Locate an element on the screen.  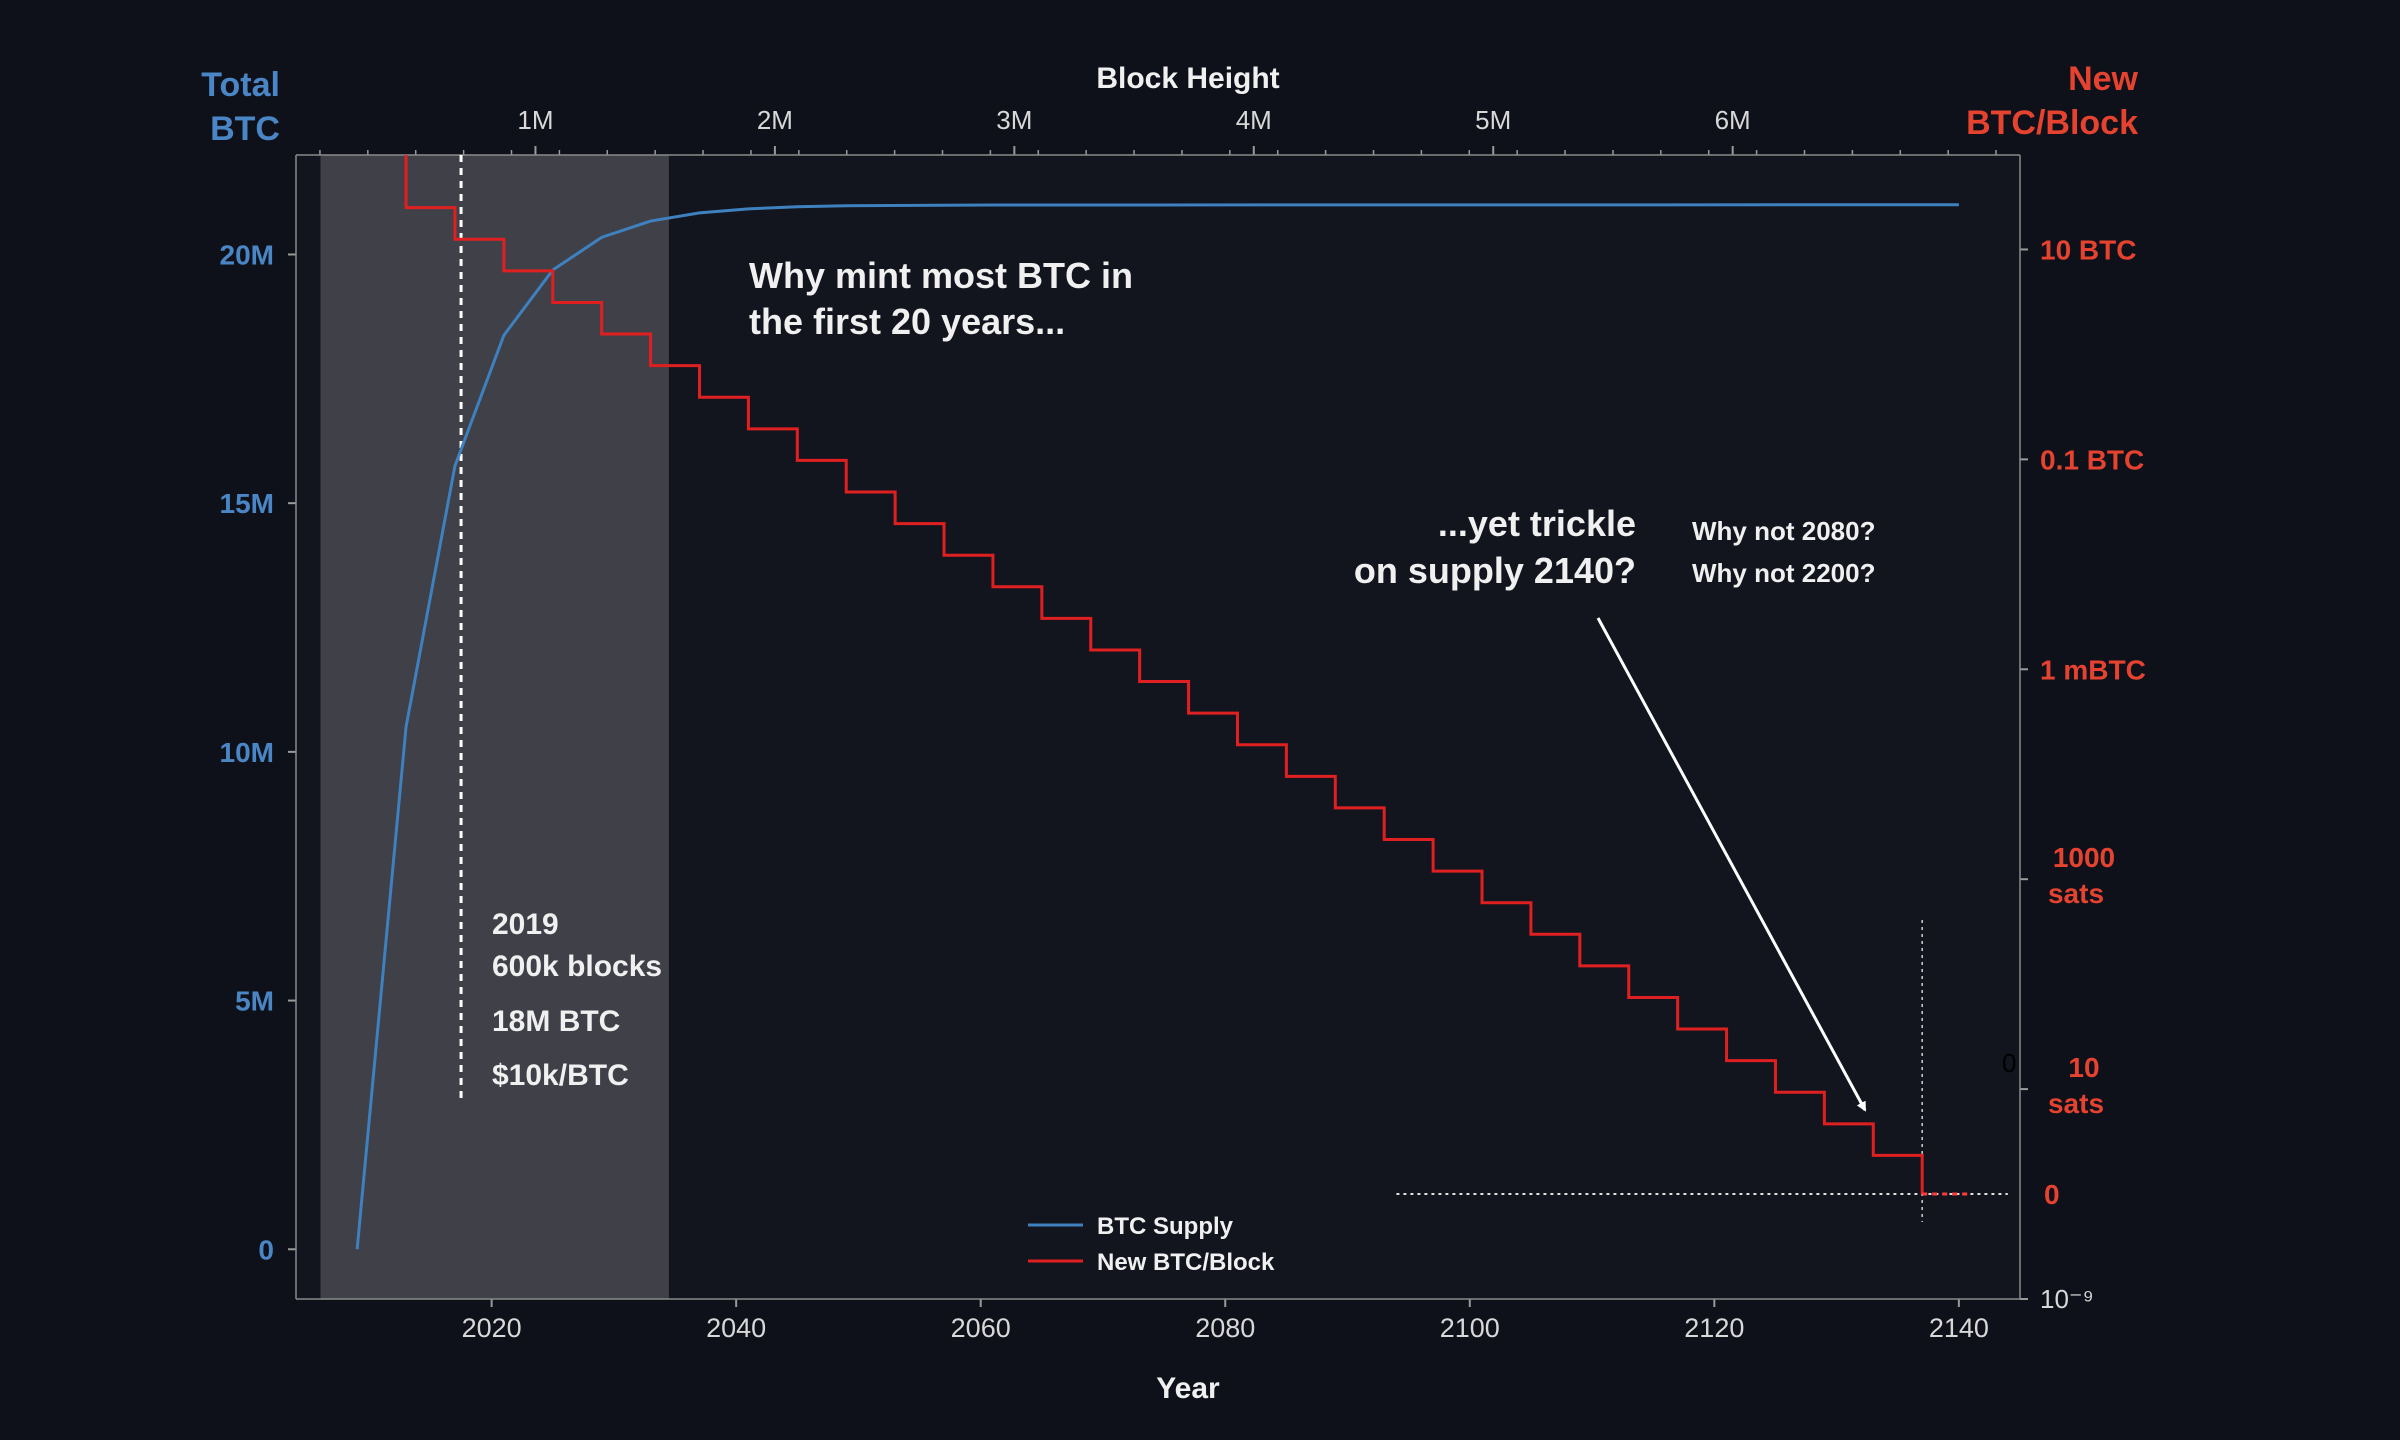
annotation-why-not-2200: Why not 2200? is located at coordinates (1783, 573).